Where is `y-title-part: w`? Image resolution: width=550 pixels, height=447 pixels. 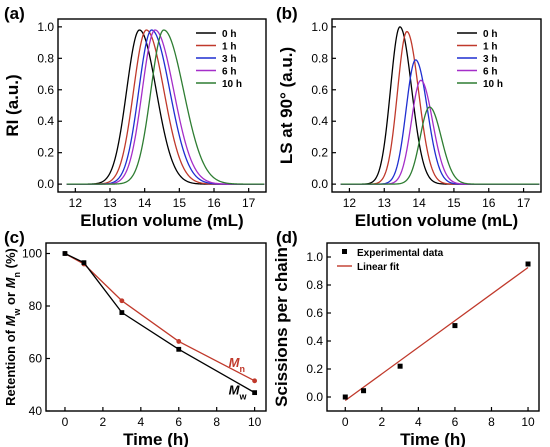
y-title-part: w is located at coordinates (17, 312).